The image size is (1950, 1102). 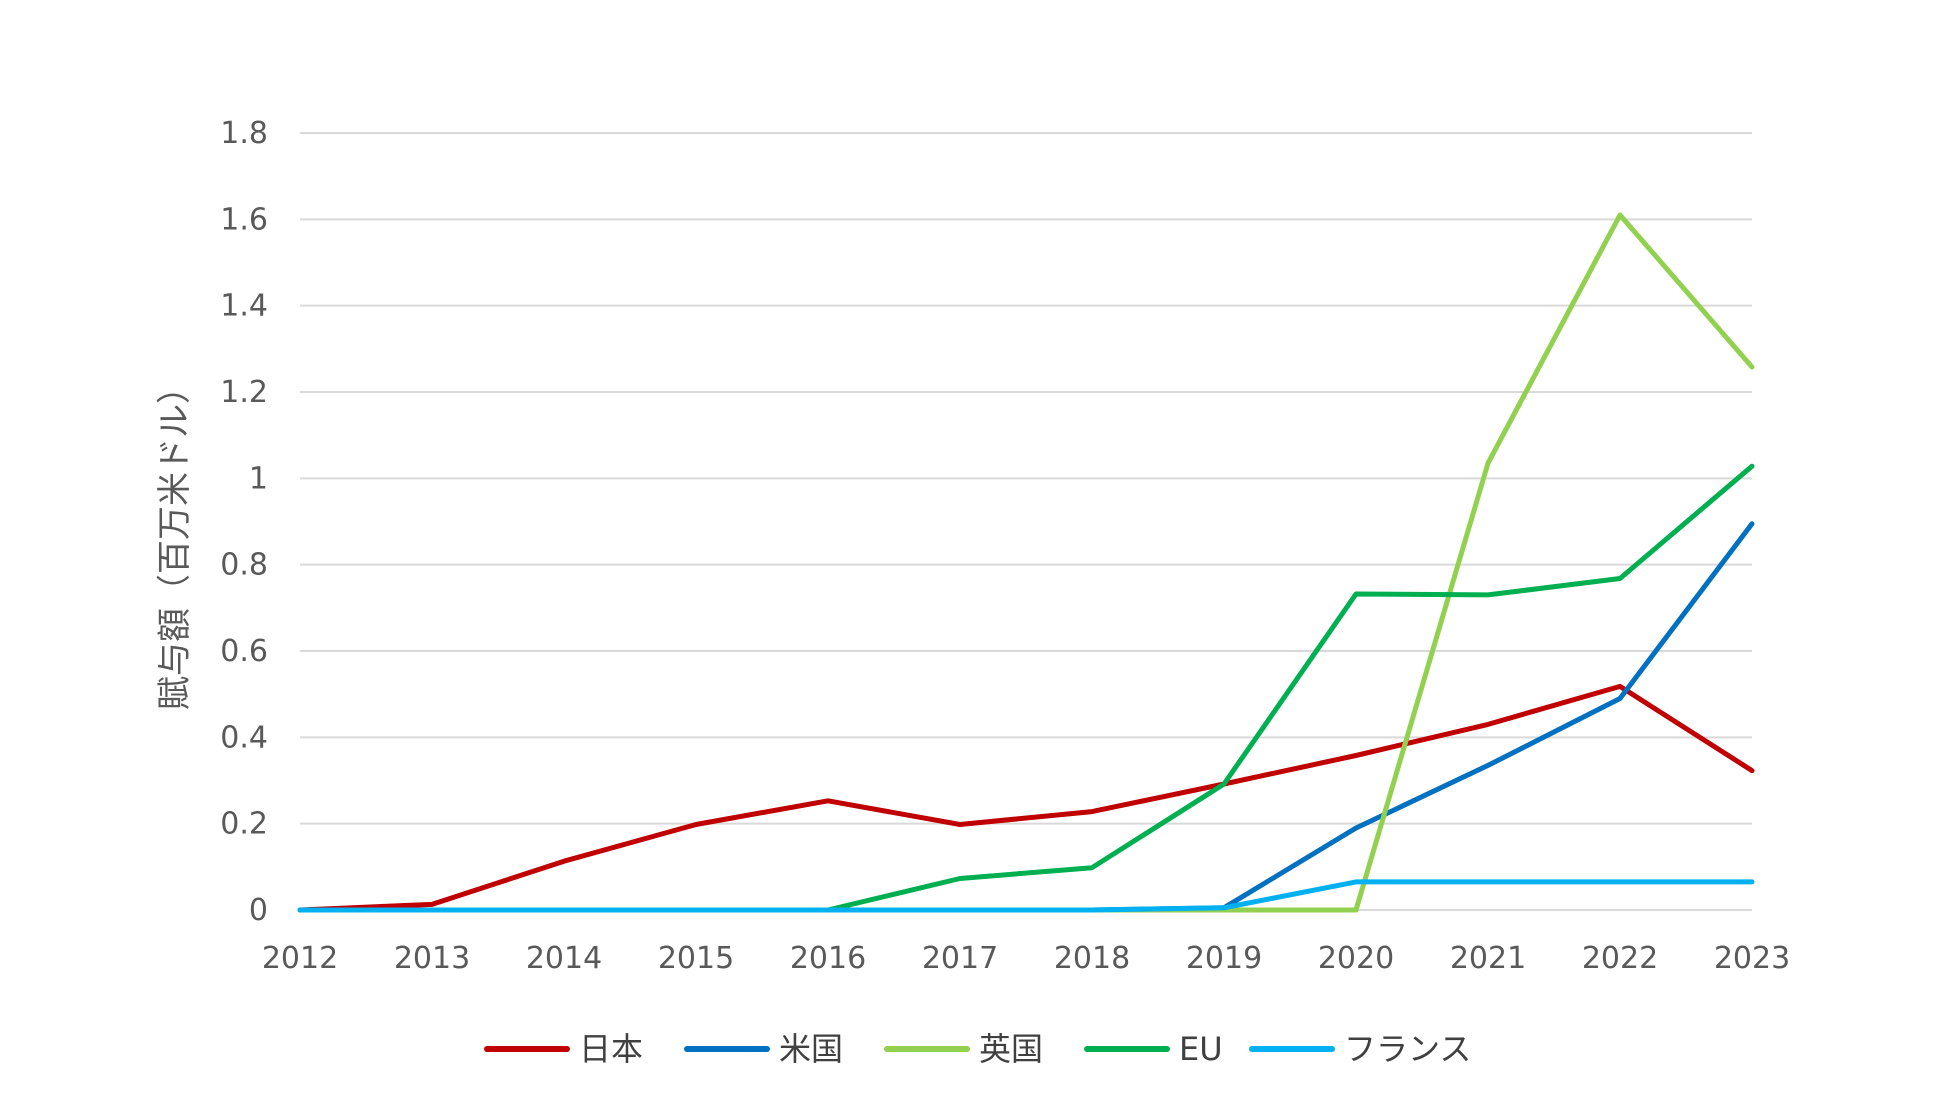 I want to click on x-tick-label: 2013, so click(x=432, y=958).